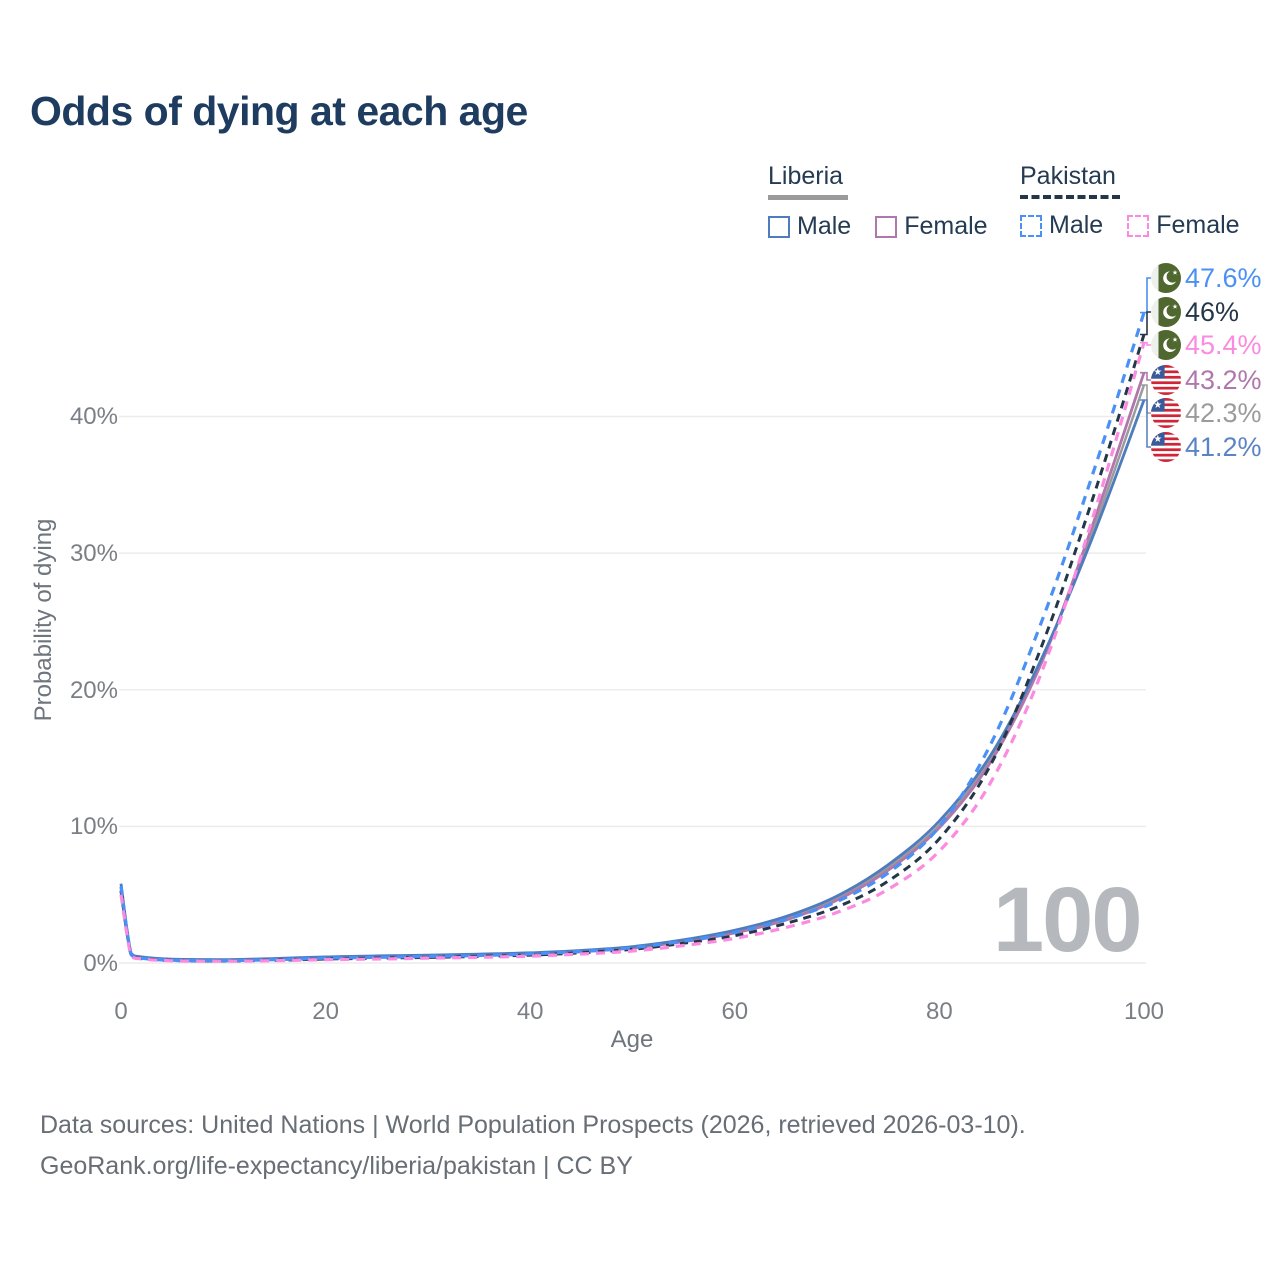 The height and width of the screenshot is (1280, 1280). What do you see at coordinates (121, 1011) in the screenshot?
I see `x-tick-label: 0` at bounding box center [121, 1011].